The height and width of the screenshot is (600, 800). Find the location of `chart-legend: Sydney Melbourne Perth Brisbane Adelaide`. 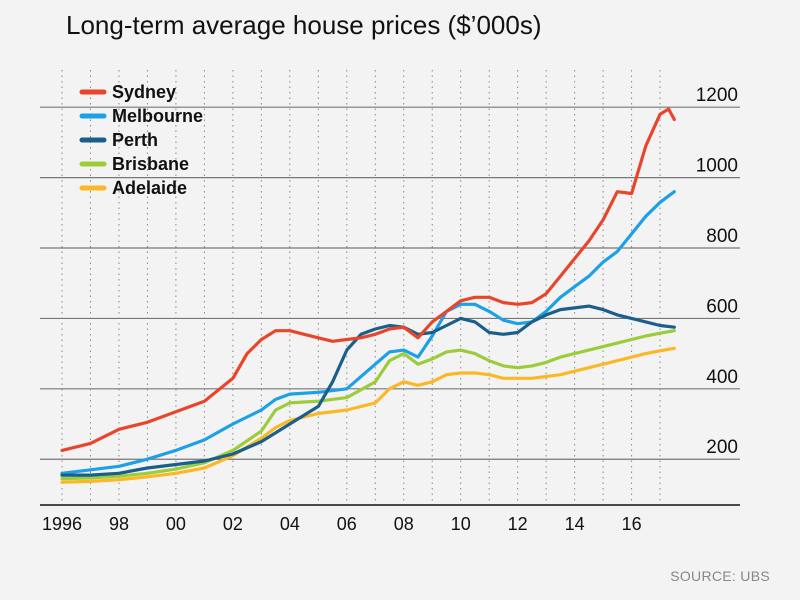

chart-legend: Sydney Melbourne Perth Brisbane Adelaide is located at coordinates (141, 140).